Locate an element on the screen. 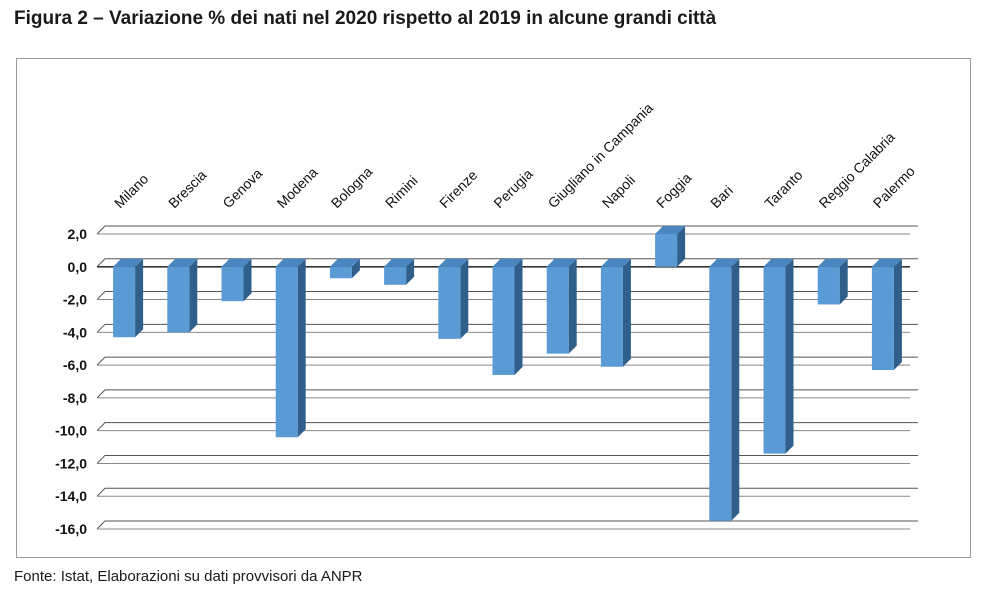  bar-reggio-calabria is located at coordinates (832, 281).